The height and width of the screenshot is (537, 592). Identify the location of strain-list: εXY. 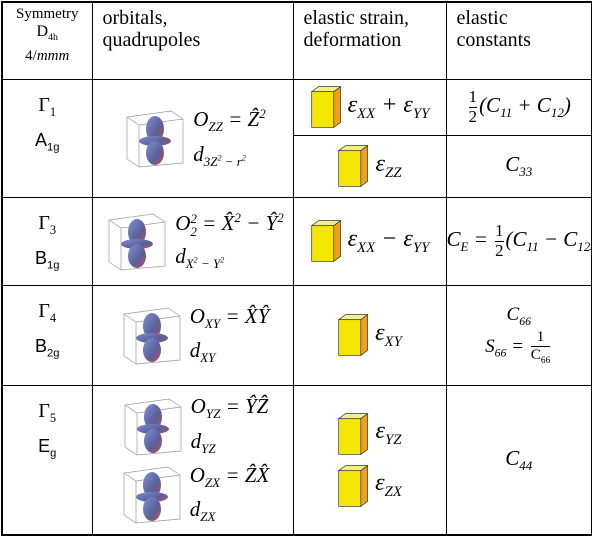
(370, 335).